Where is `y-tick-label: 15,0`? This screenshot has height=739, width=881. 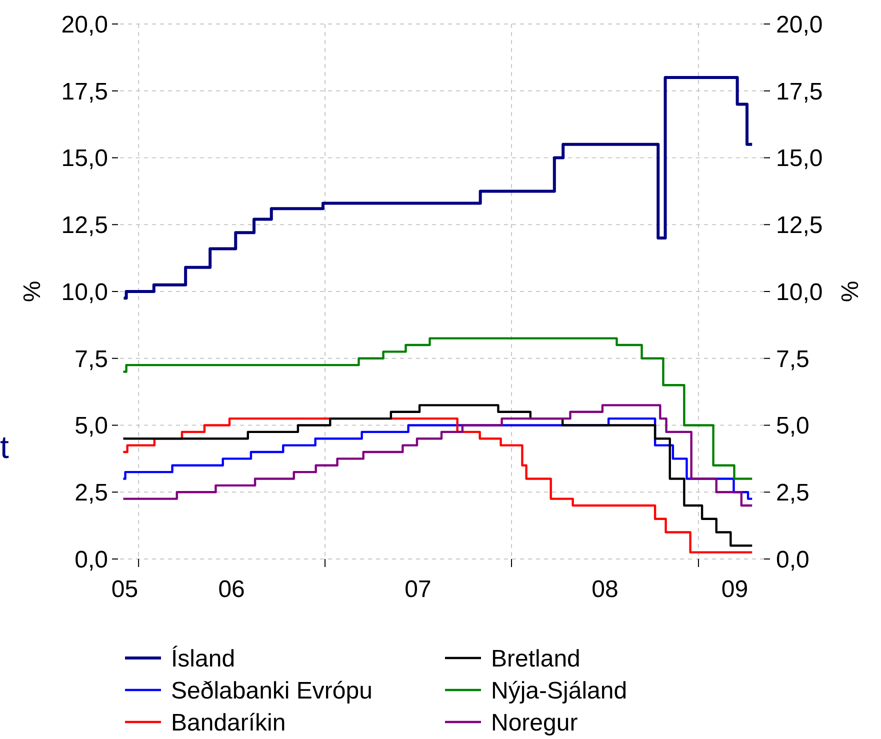
y-tick-label: 15,0 is located at coordinates (84, 158).